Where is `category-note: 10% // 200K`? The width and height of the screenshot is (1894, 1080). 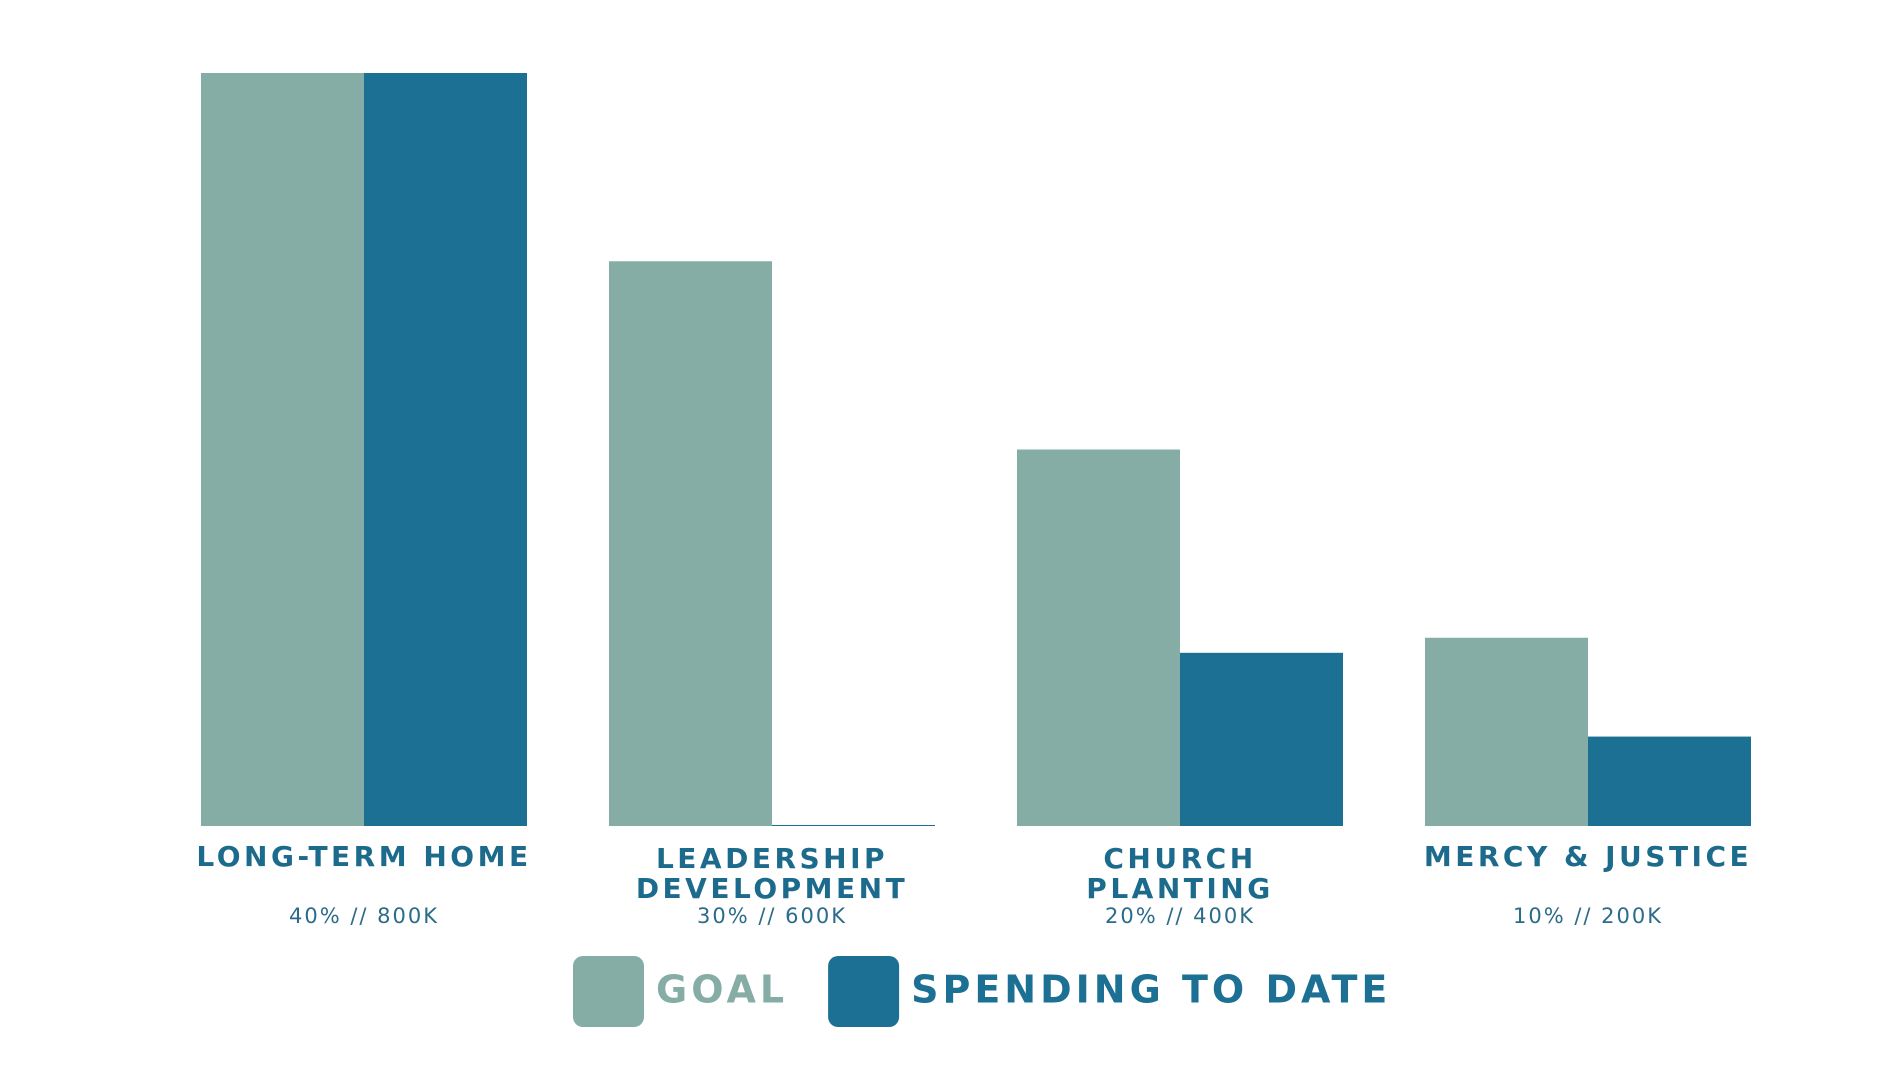
category-note: 10% // 200K is located at coordinates (1588, 916).